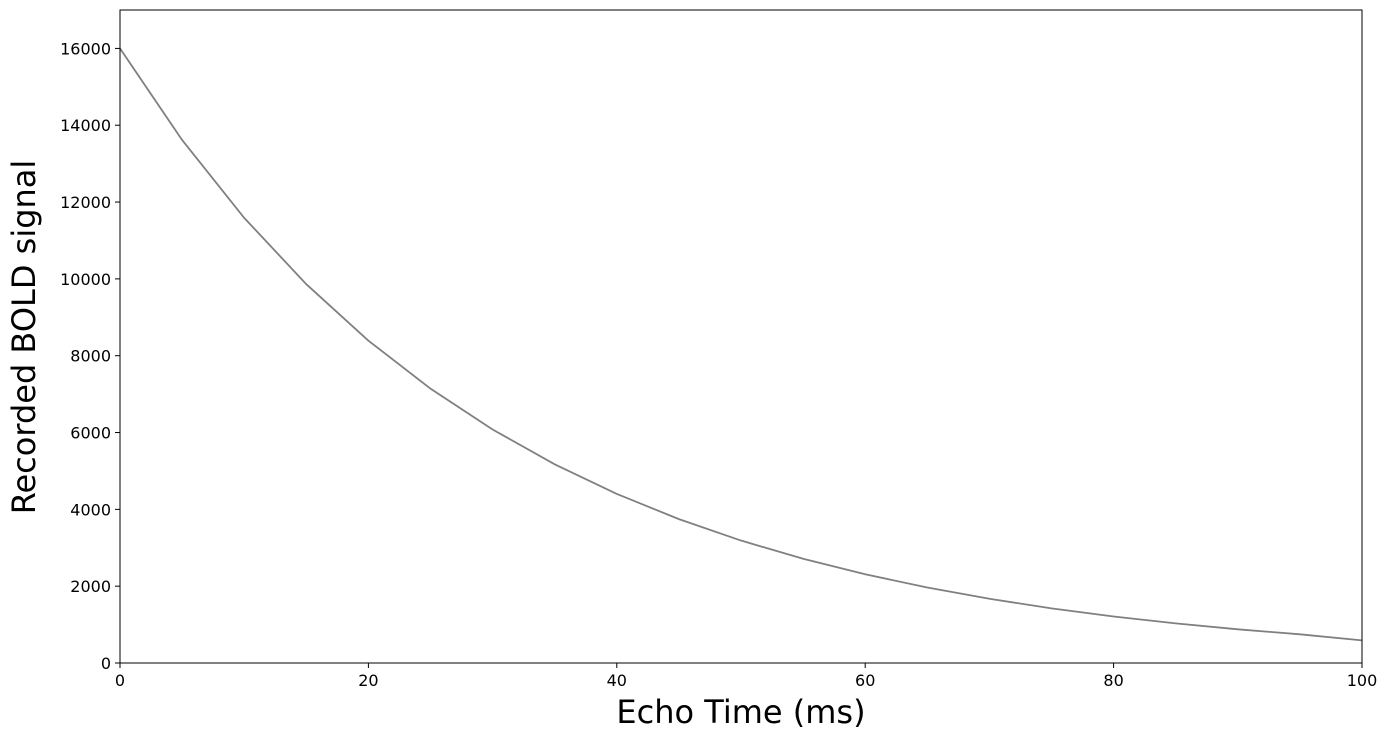  What do you see at coordinates (24, 337) in the screenshot?
I see `y-axis-label: Recorded BOLD signal` at bounding box center [24, 337].